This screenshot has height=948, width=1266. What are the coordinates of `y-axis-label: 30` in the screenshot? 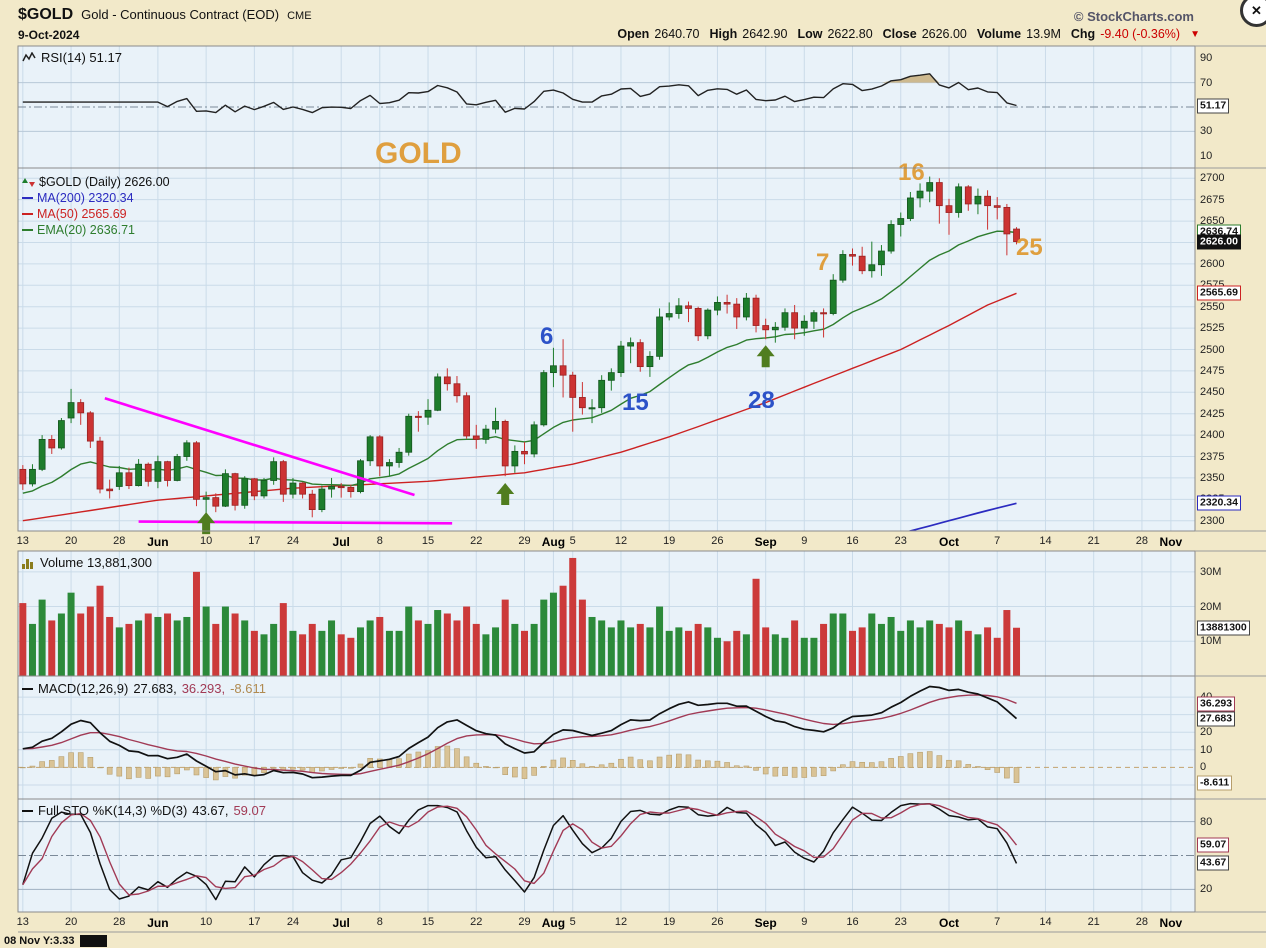 It's located at (1206, 131).